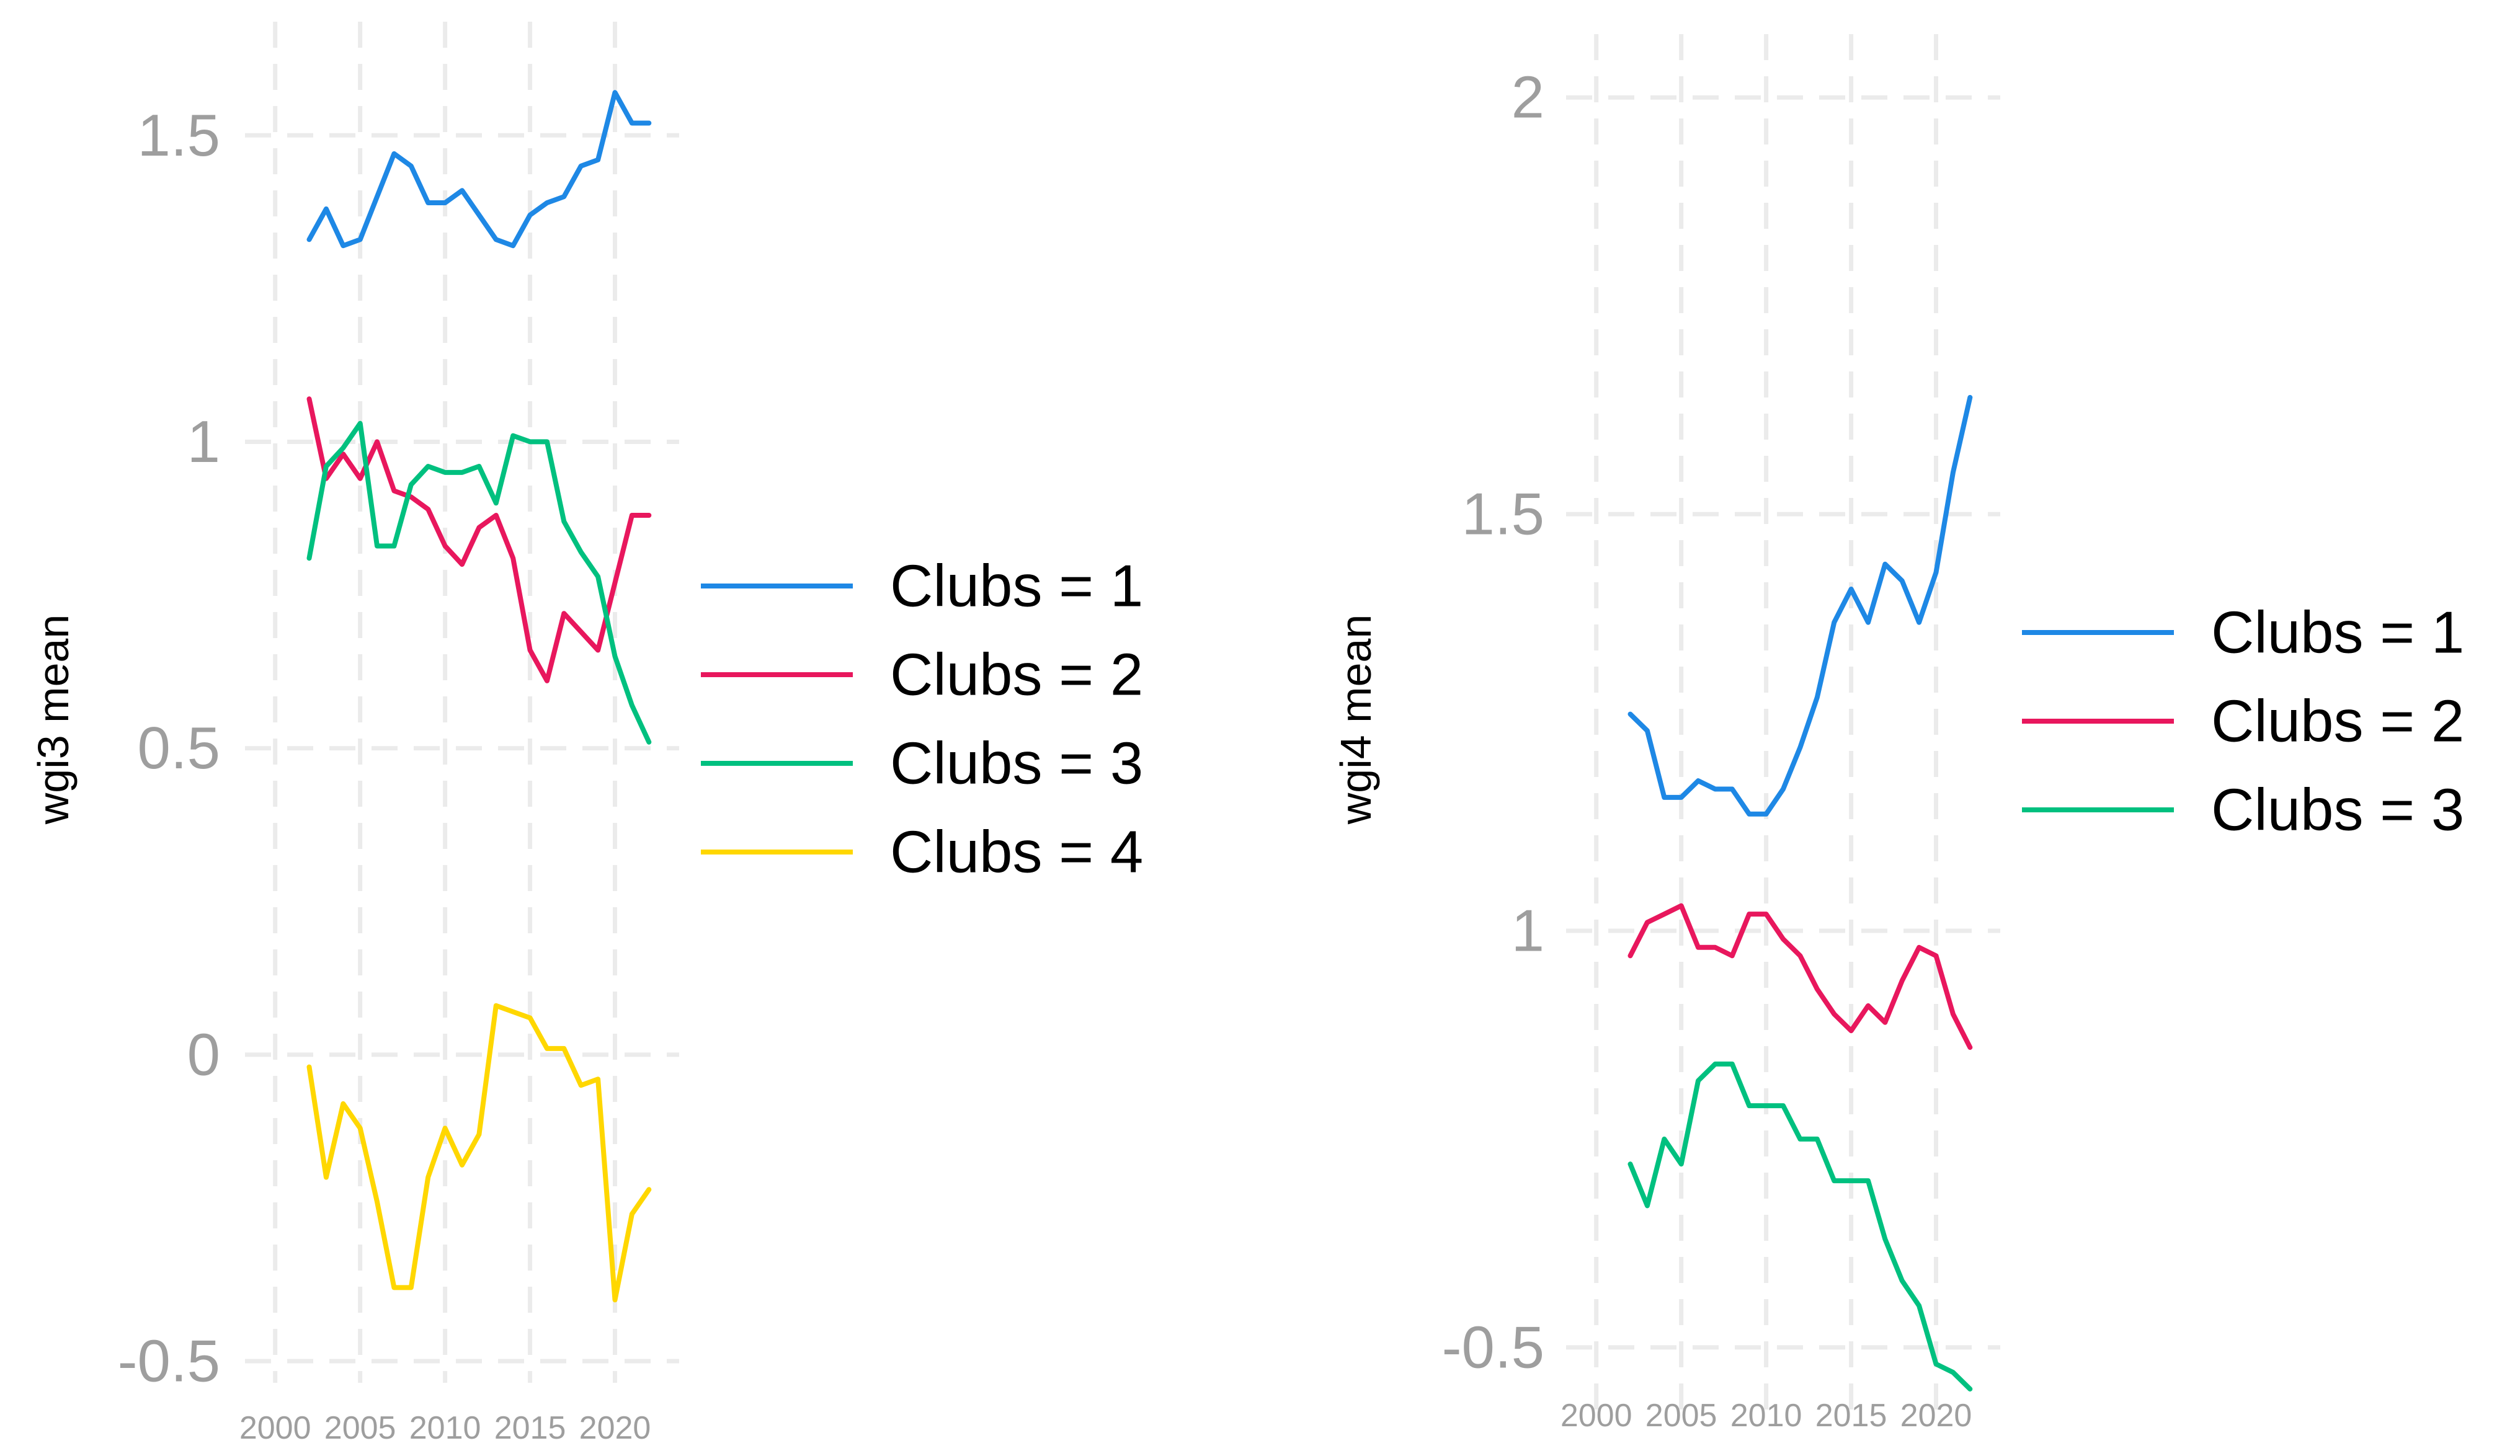  Describe the element at coordinates (203, 1054) in the screenshot. I see `y-tick-label: 0` at that location.